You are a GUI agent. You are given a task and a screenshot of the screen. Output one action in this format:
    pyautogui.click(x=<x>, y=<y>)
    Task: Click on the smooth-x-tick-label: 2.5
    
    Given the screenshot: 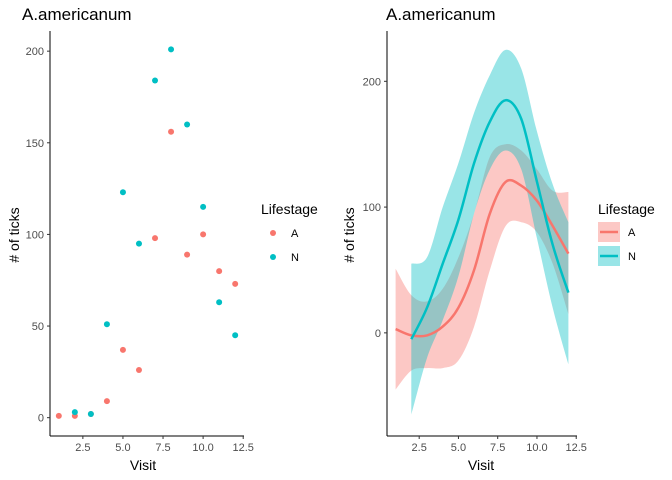 What is the action you would take?
    pyautogui.click(x=419, y=448)
    